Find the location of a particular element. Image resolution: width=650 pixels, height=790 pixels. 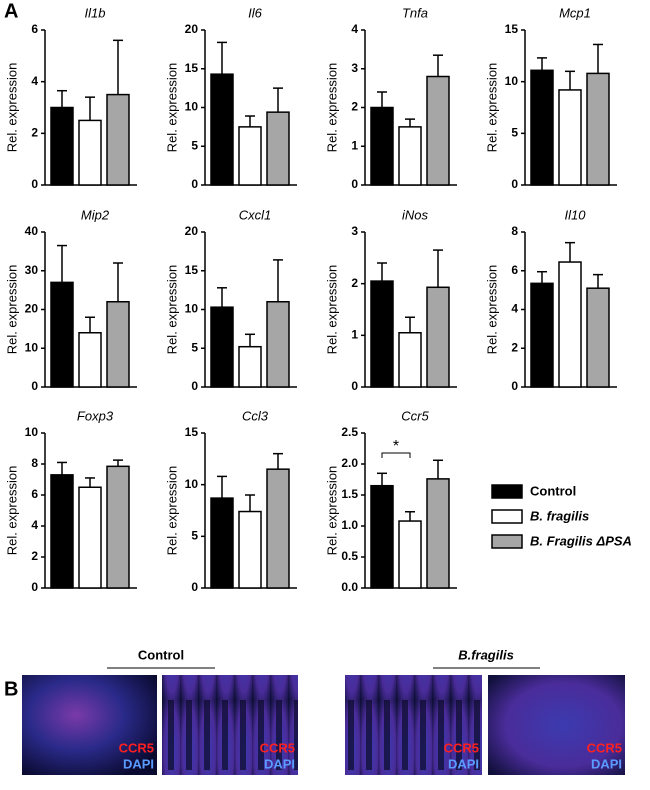

chart-title: Il10 is located at coordinates (576, 214).